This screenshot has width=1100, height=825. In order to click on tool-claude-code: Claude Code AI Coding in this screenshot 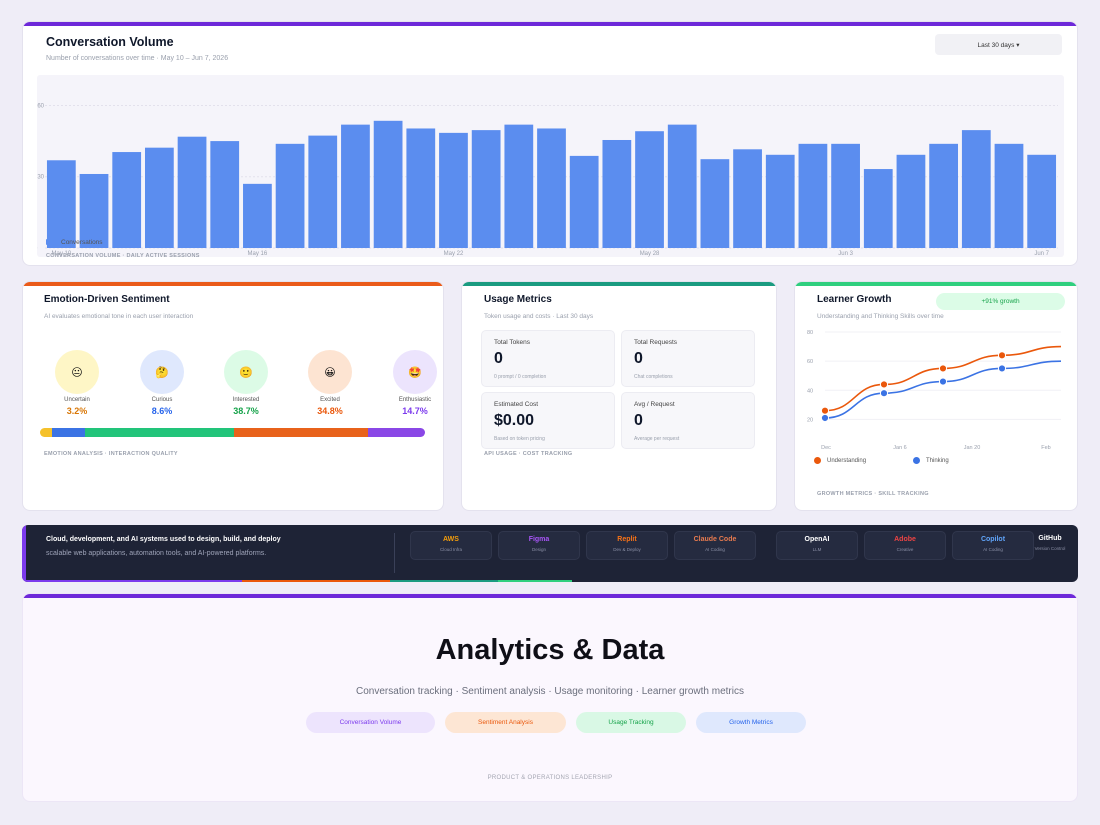, I will do `click(715, 545)`.